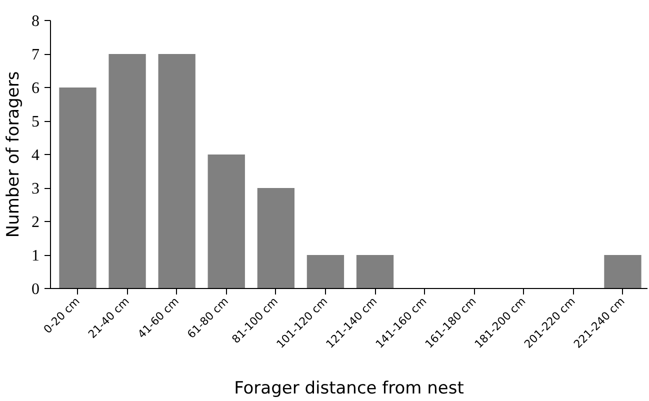 The width and height of the screenshot is (649, 401). Describe the element at coordinates (36, 88) in the screenshot. I see `y-tick-label: 6` at that location.